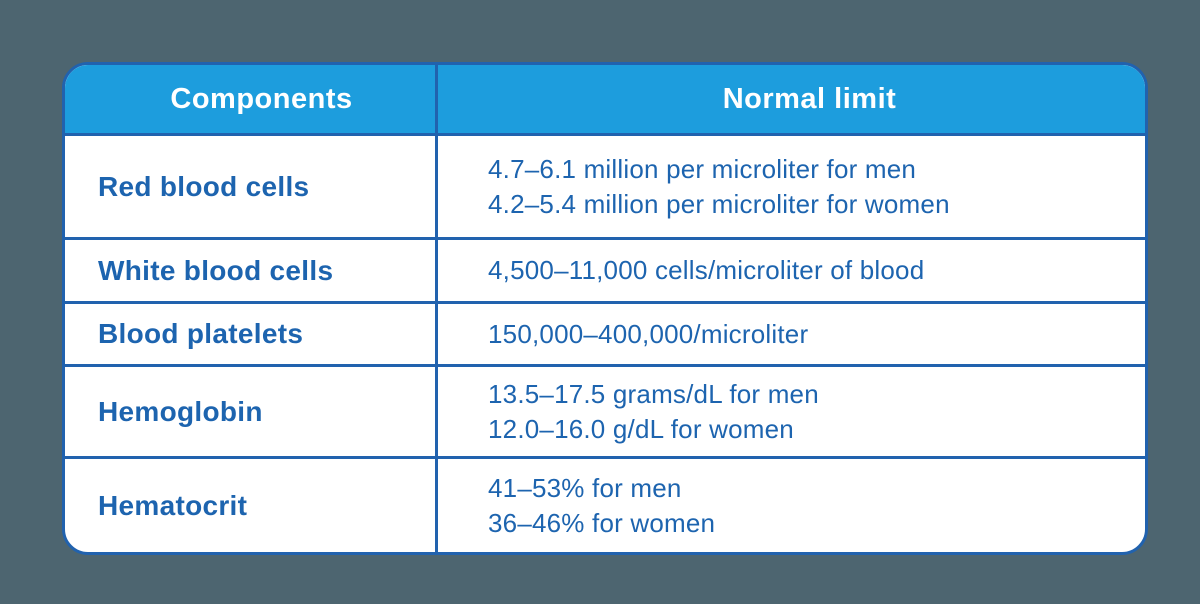 This screenshot has height=604, width=1200. I want to click on table-header-components: Components, so click(250, 99).